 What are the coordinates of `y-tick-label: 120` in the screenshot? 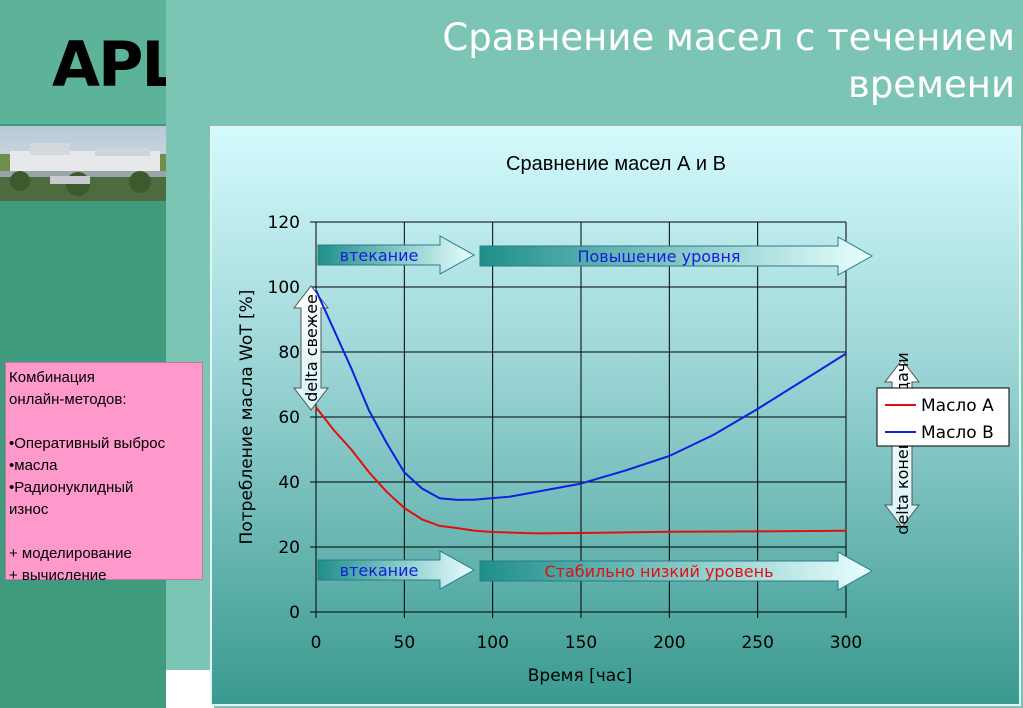 It's located at (284, 223).